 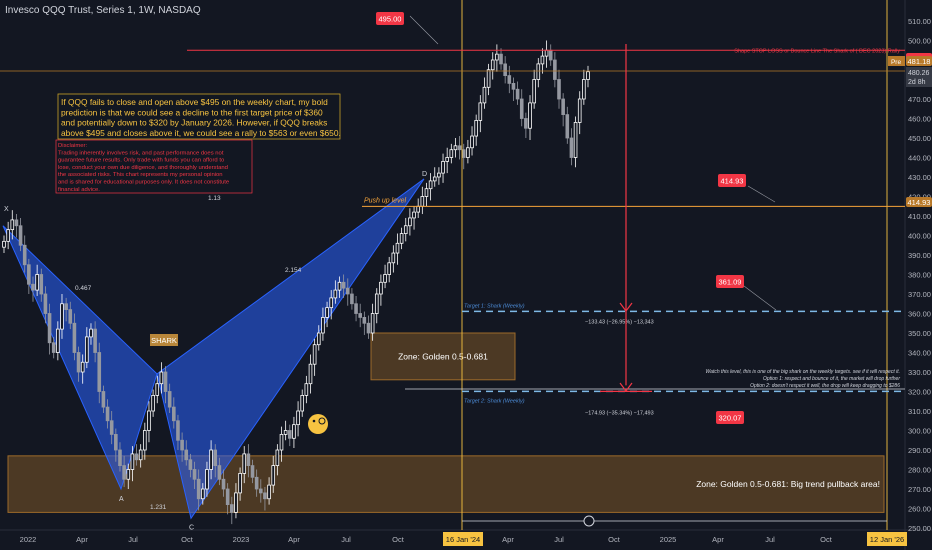 What do you see at coordinates (919, 41) in the screenshot?
I see `y-tick-label: 500.00` at bounding box center [919, 41].